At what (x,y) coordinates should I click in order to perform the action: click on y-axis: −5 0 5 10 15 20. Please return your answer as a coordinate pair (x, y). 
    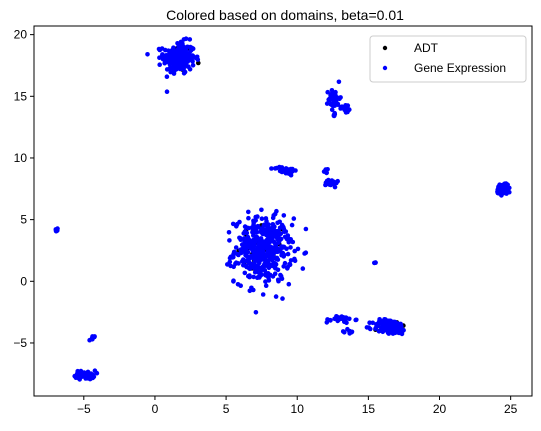
    Looking at the image, I should click on (23, 189).